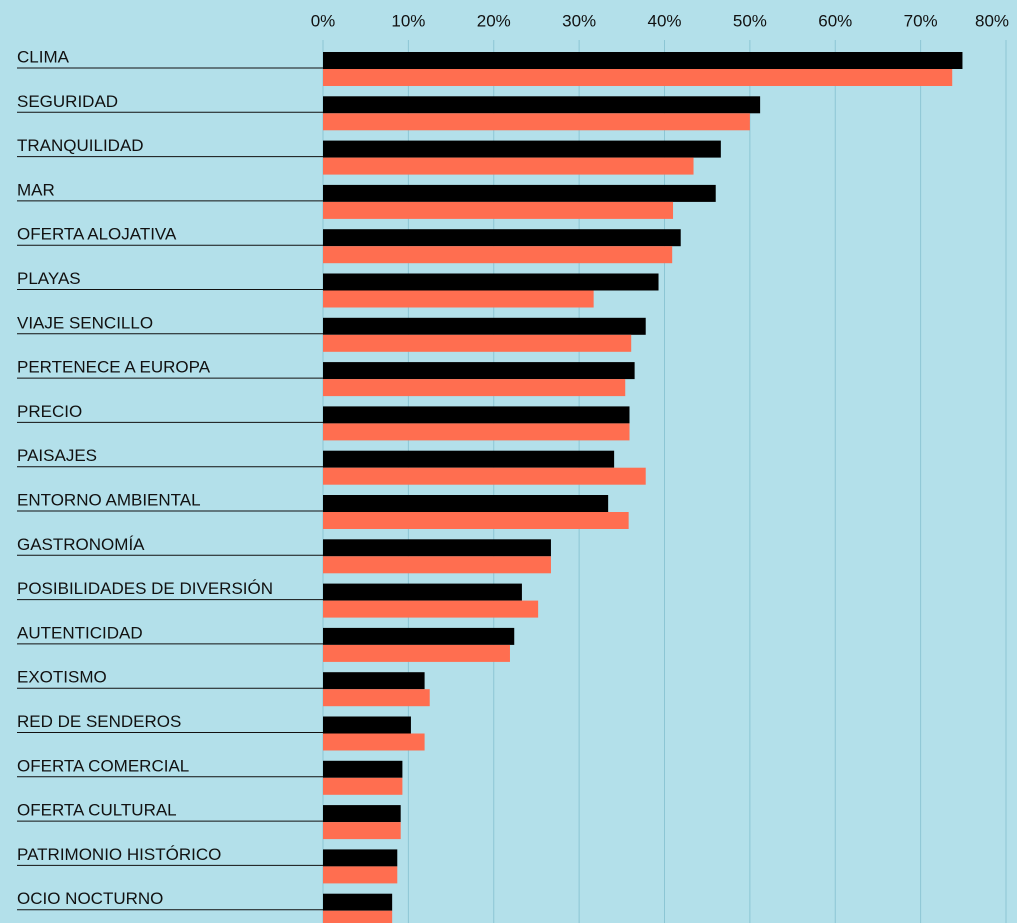 Image resolution: width=1017 pixels, height=923 pixels. I want to click on x-tick-label: 80%, so click(992, 20).